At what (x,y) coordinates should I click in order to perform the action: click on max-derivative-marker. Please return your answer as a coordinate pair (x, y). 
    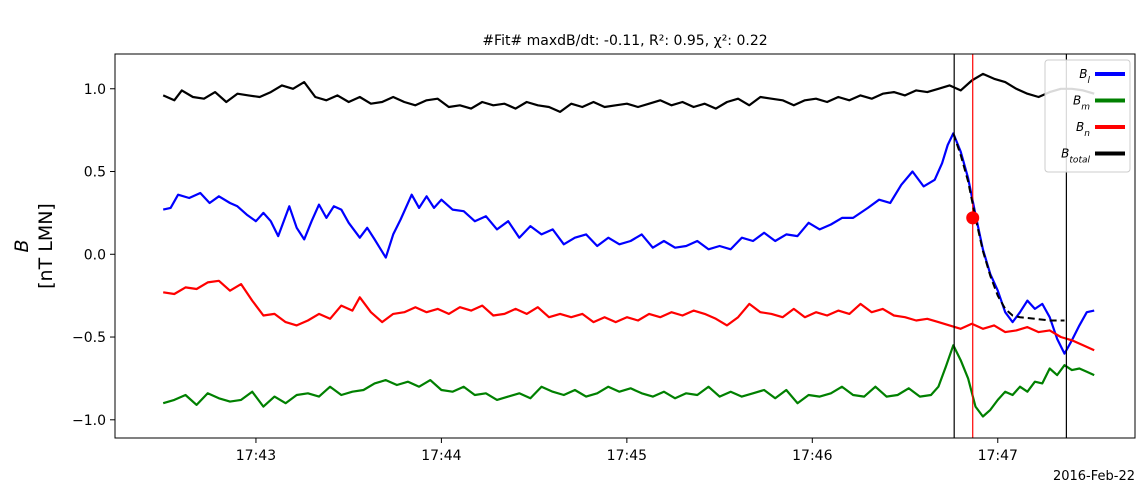
    Looking at the image, I should click on (973, 218).